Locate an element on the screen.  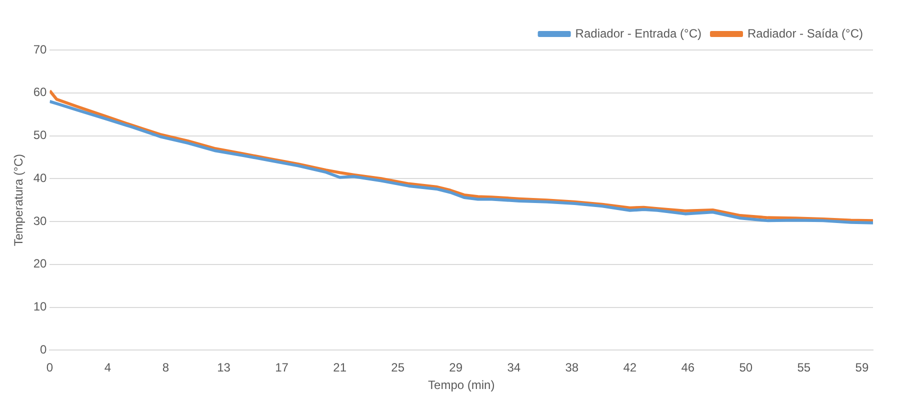
x-tick-label: 17 is located at coordinates (282, 367).